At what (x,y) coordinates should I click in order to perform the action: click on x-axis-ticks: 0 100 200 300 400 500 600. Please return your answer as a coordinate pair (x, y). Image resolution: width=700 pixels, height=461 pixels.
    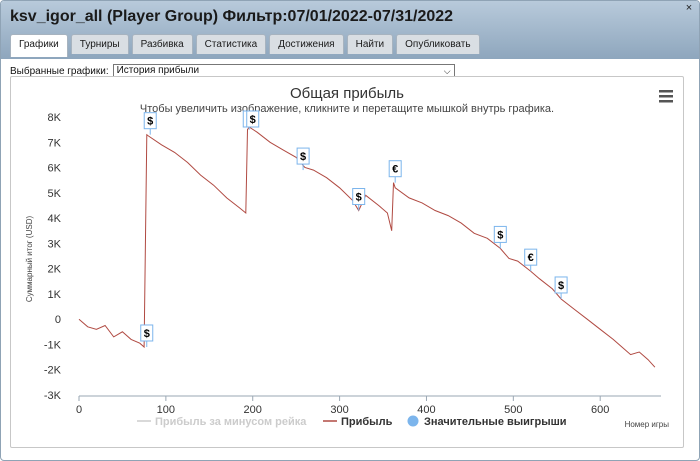
    Looking at the image, I should click on (342, 406).